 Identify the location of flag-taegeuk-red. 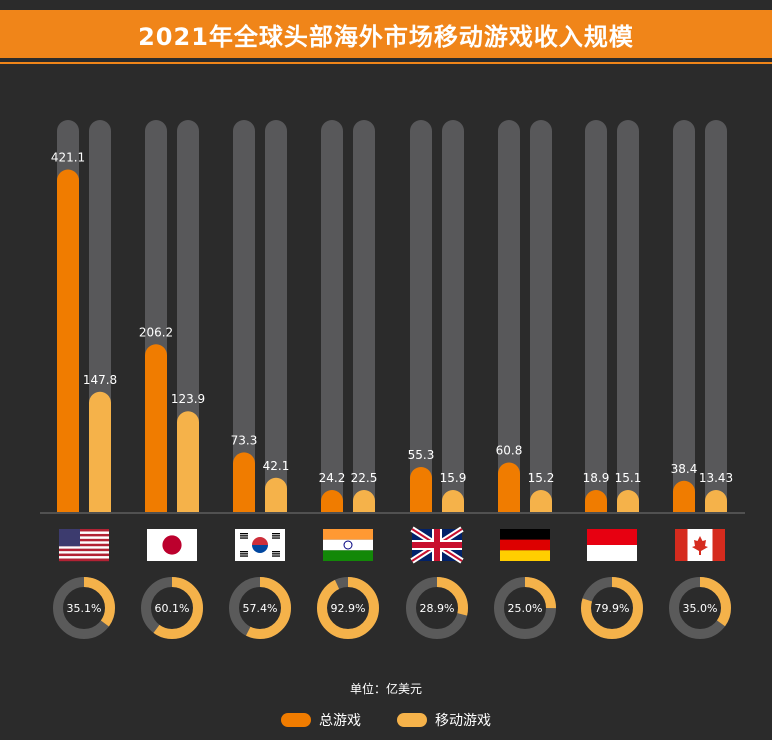
(260, 541).